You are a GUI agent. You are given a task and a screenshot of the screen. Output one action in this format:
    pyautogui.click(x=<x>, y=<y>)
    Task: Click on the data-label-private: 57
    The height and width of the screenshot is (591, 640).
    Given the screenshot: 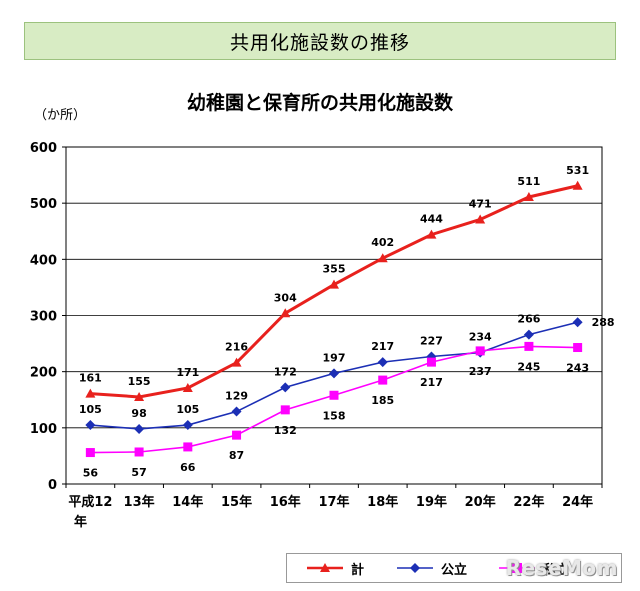 What is the action you would take?
    pyautogui.click(x=138, y=472)
    